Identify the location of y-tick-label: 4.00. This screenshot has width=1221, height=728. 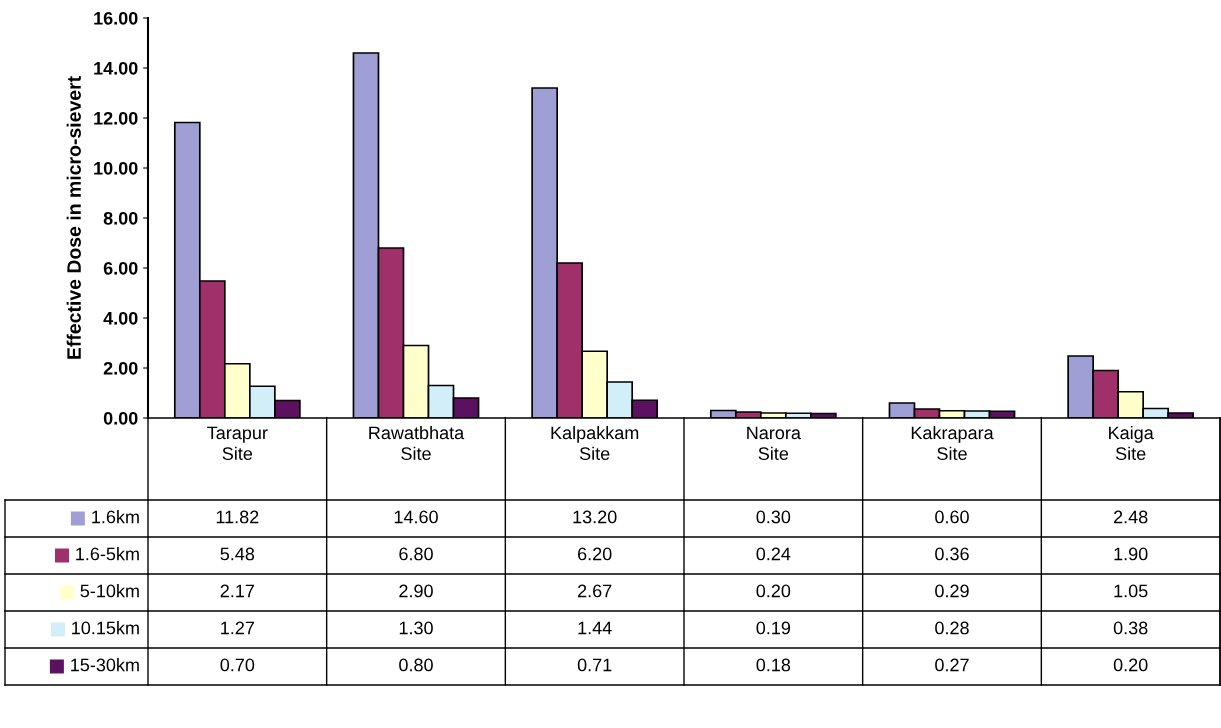
(120, 318).